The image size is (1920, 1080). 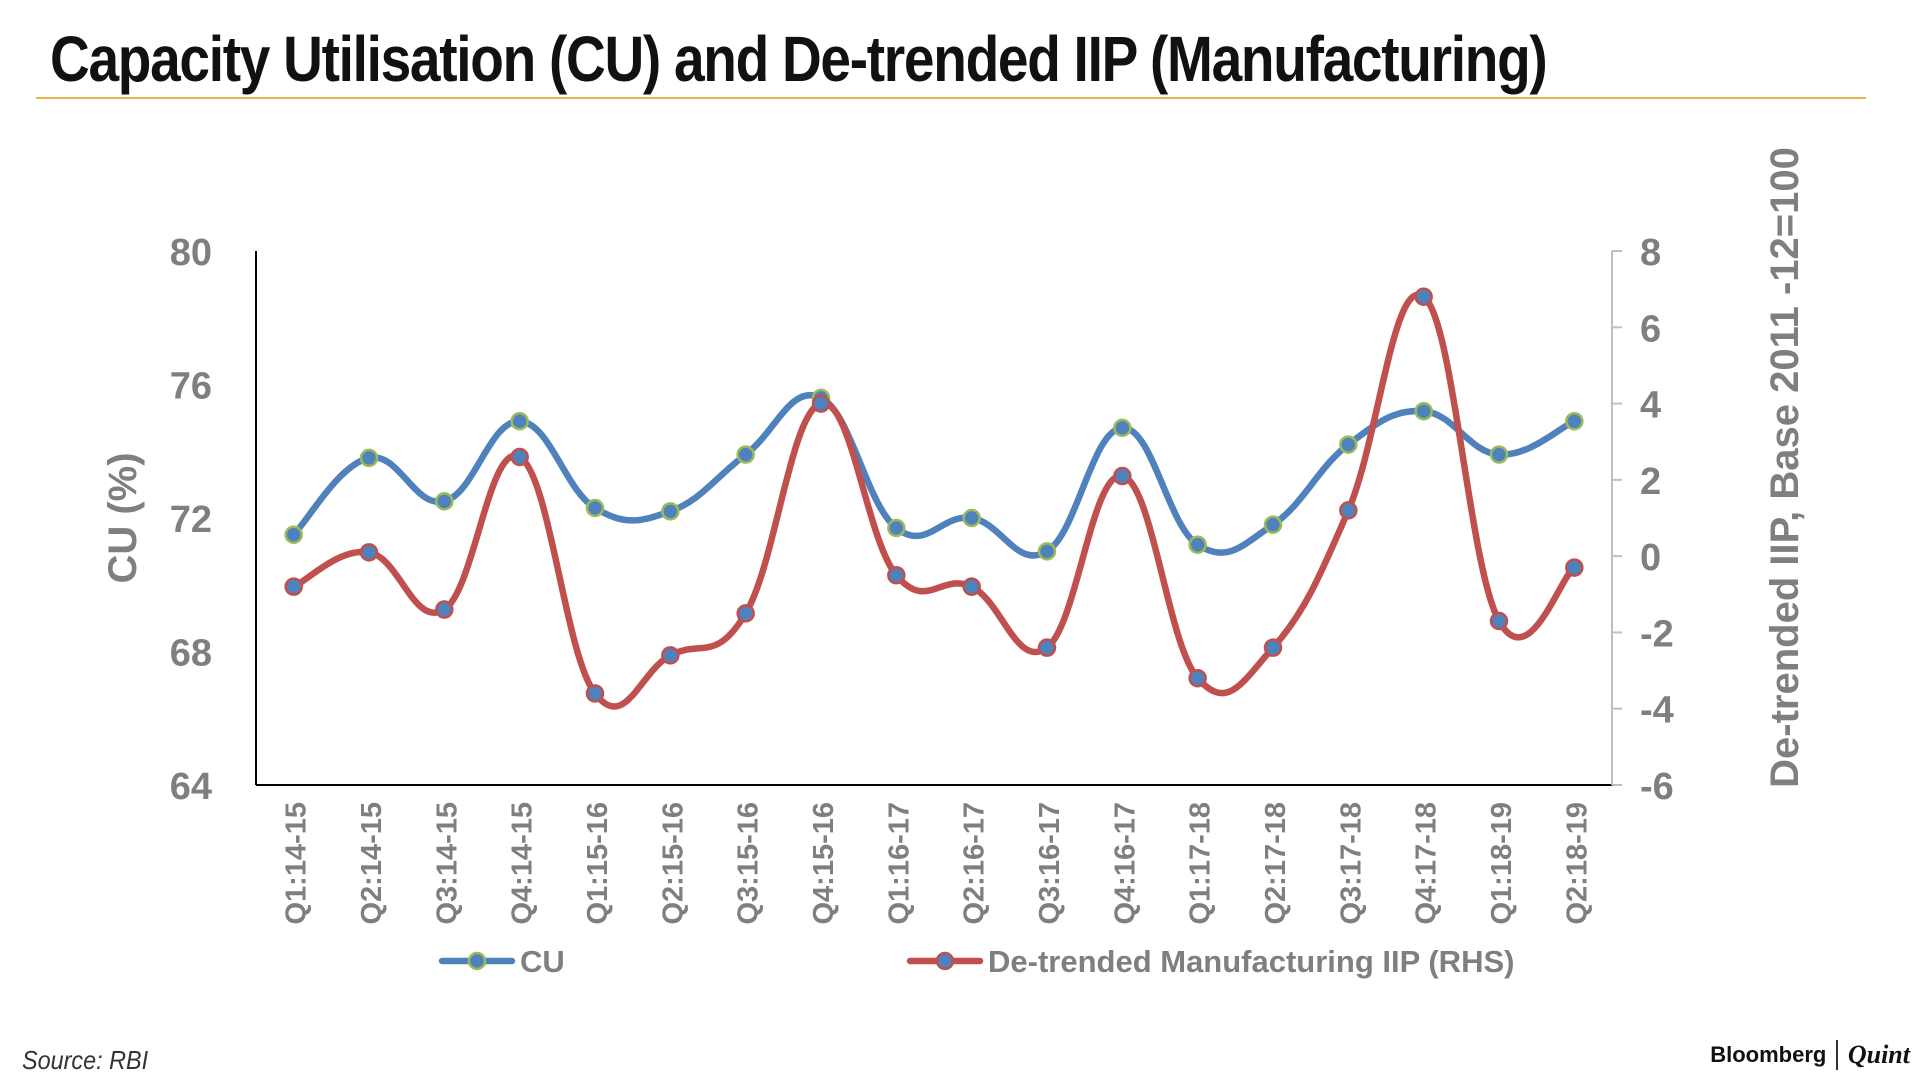 What do you see at coordinates (1125, 863) in the screenshot?
I see `x-tick-label: Q4:16-17` at bounding box center [1125, 863].